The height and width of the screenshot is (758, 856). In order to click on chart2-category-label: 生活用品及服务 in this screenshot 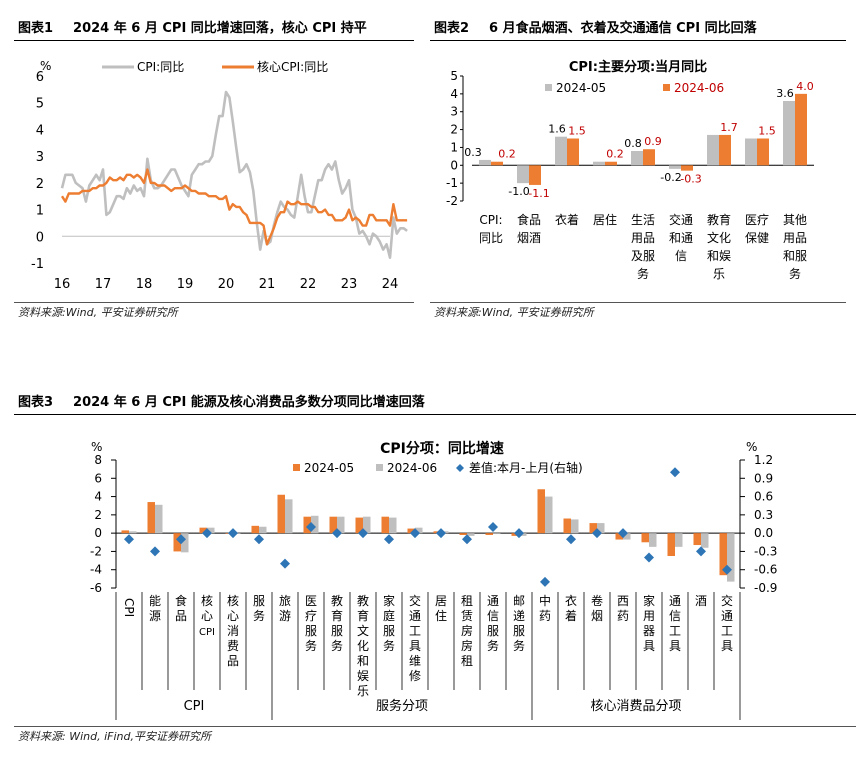, I will do `click(643, 247)`.